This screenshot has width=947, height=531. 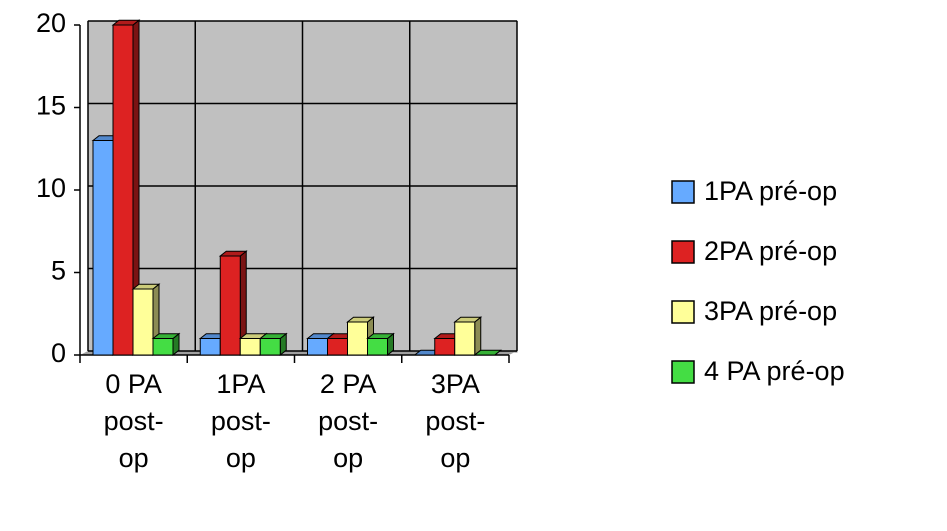 I want to click on y-tick-label: 10, so click(x=51, y=188).